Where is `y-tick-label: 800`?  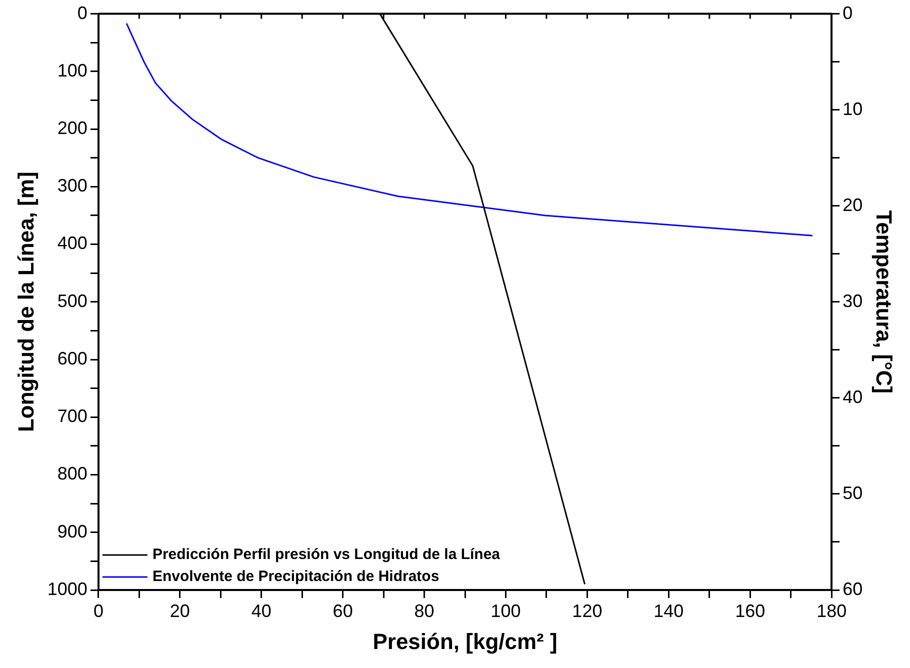
y-tick-label: 800 is located at coordinates (72, 474).